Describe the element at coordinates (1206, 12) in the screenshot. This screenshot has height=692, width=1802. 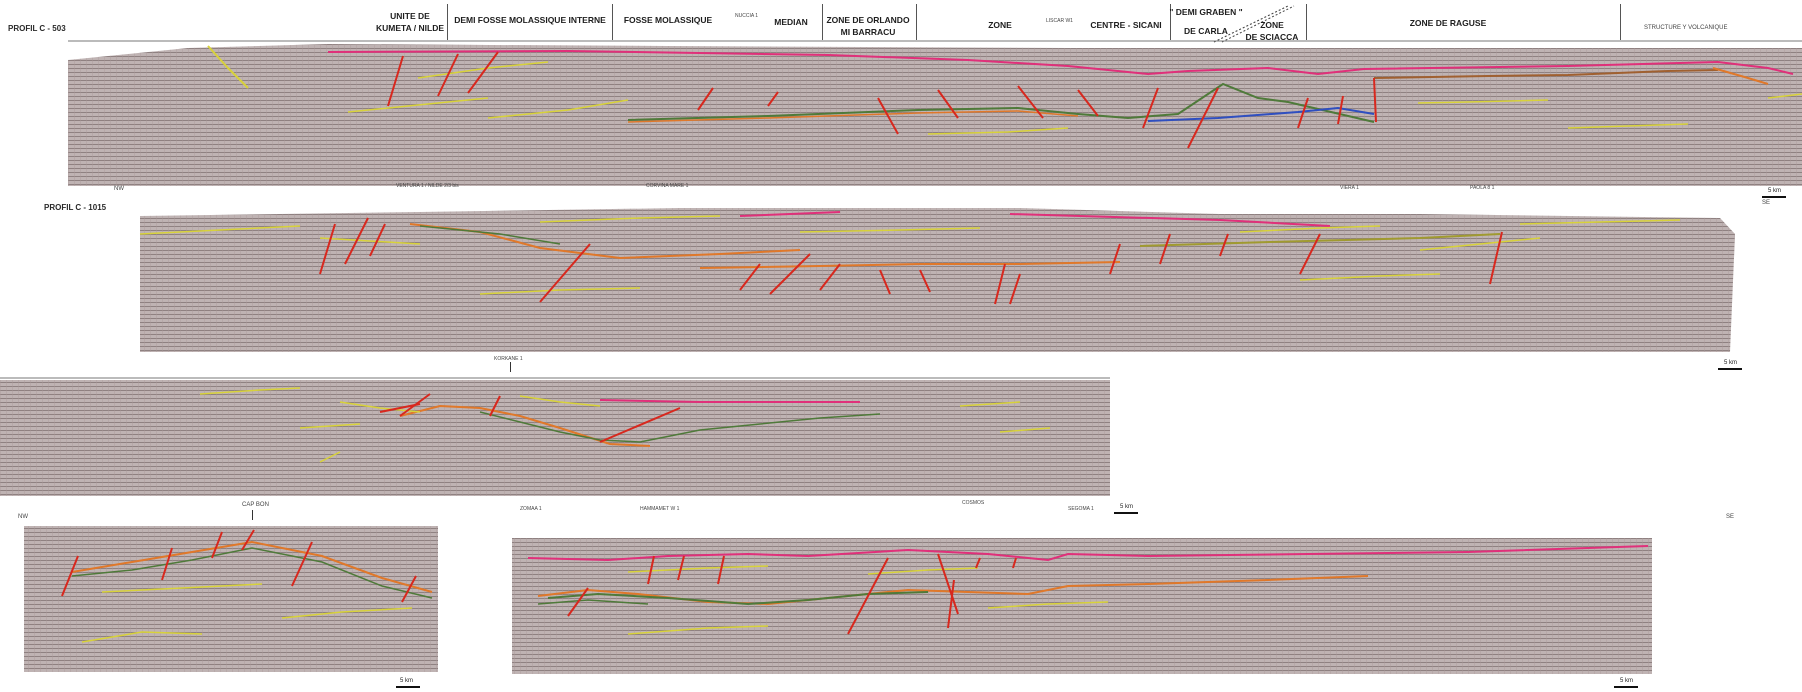
I see `zone-graben-line1: " DEMI GRABEN "` at that location.